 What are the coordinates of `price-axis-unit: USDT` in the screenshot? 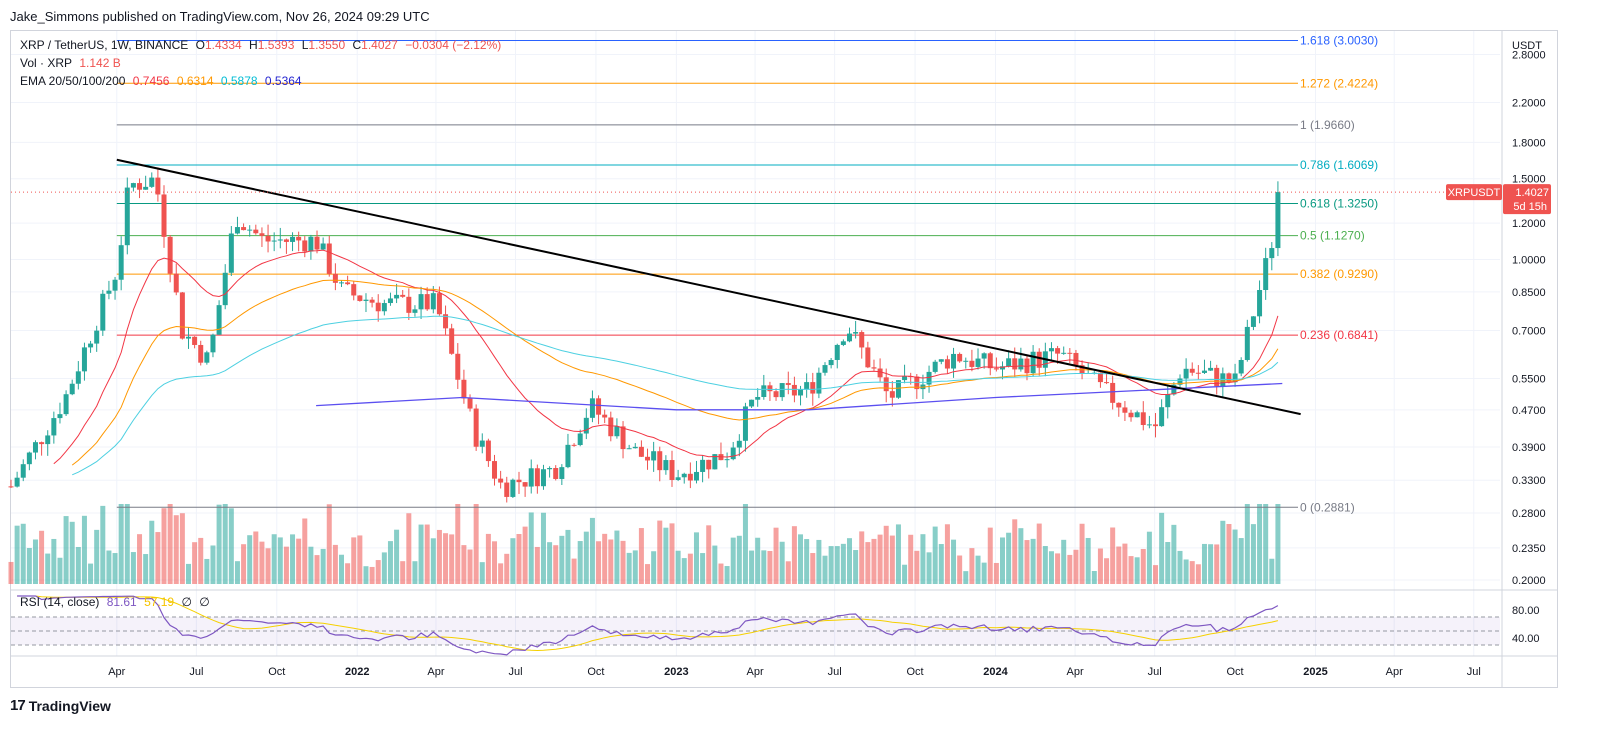 It's located at (1527, 46).